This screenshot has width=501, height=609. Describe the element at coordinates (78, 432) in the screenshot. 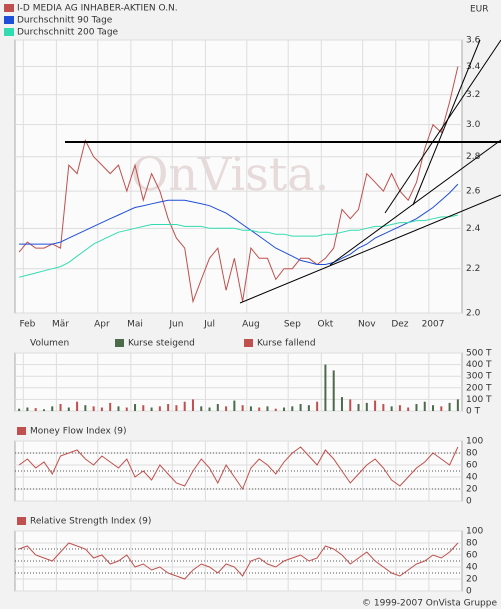

I see `panel-title: Money Flow Index (9)` at that location.